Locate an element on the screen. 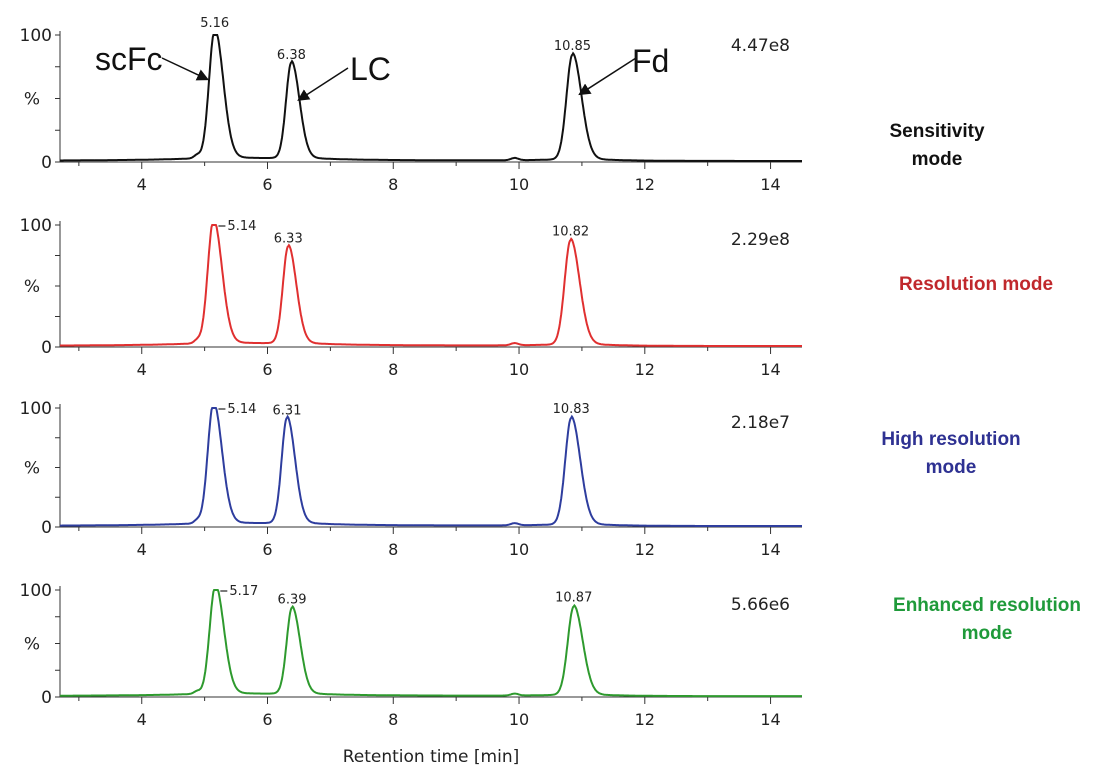  panel-4-y-axis-label: % is located at coordinates (32, 645).